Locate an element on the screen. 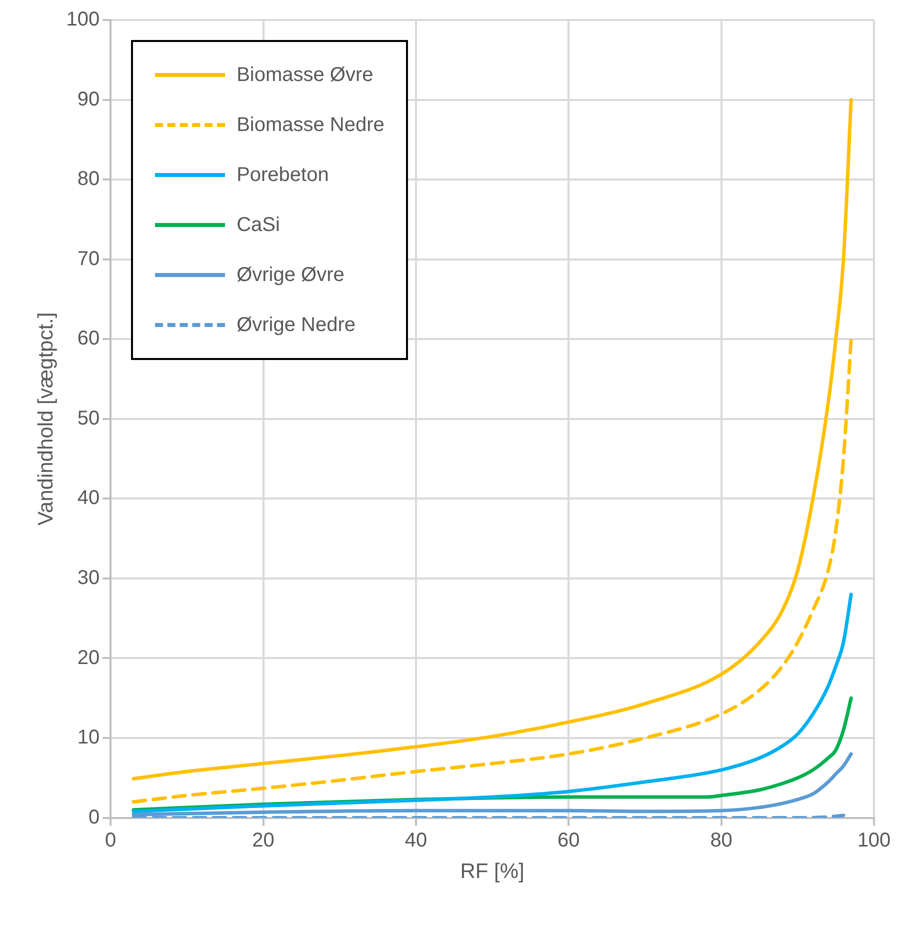 The height and width of the screenshot is (939, 899). y-axis-title: Vandindhold [vægtpct.] is located at coordinates (46, 419).